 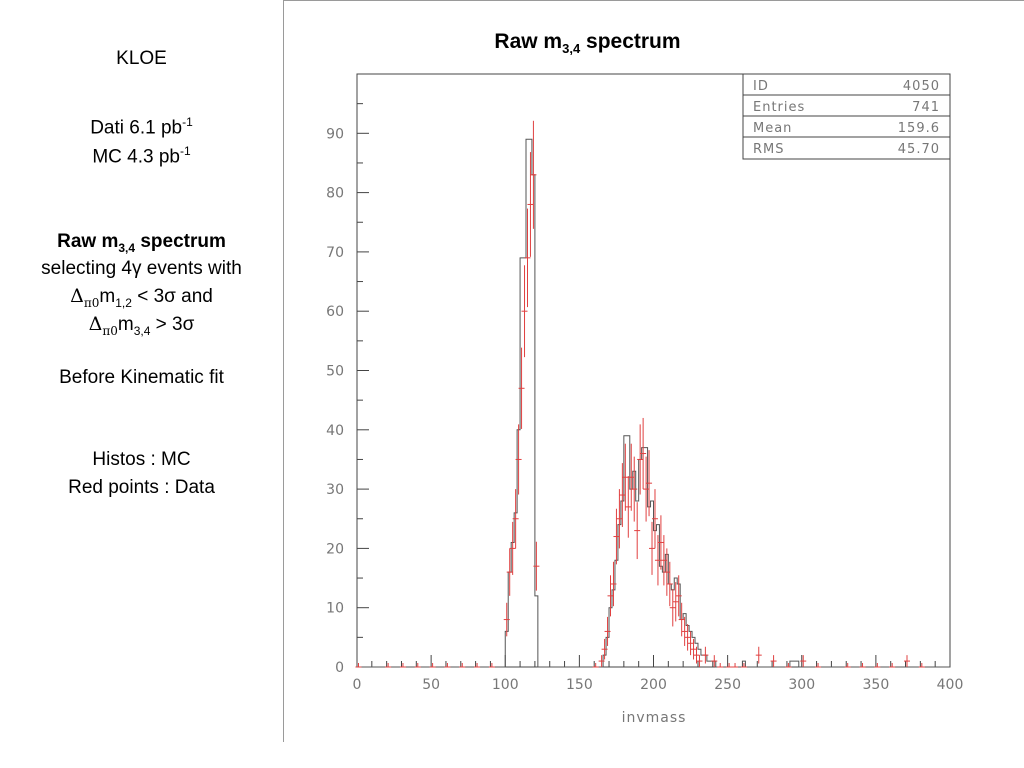 What do you see at coordinates (141, 487) in the screenshot?
I see `legend-data: Red points : Data` at bounding box center [141, 487].